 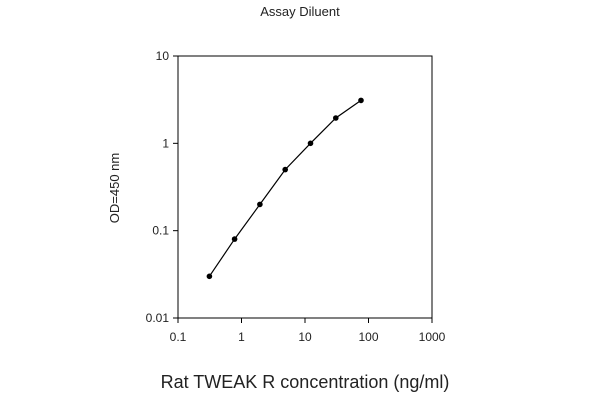 I want to click on x-axis-label: Rat TWEAK R concentration (ng/ml), so click(x=305, y=382).